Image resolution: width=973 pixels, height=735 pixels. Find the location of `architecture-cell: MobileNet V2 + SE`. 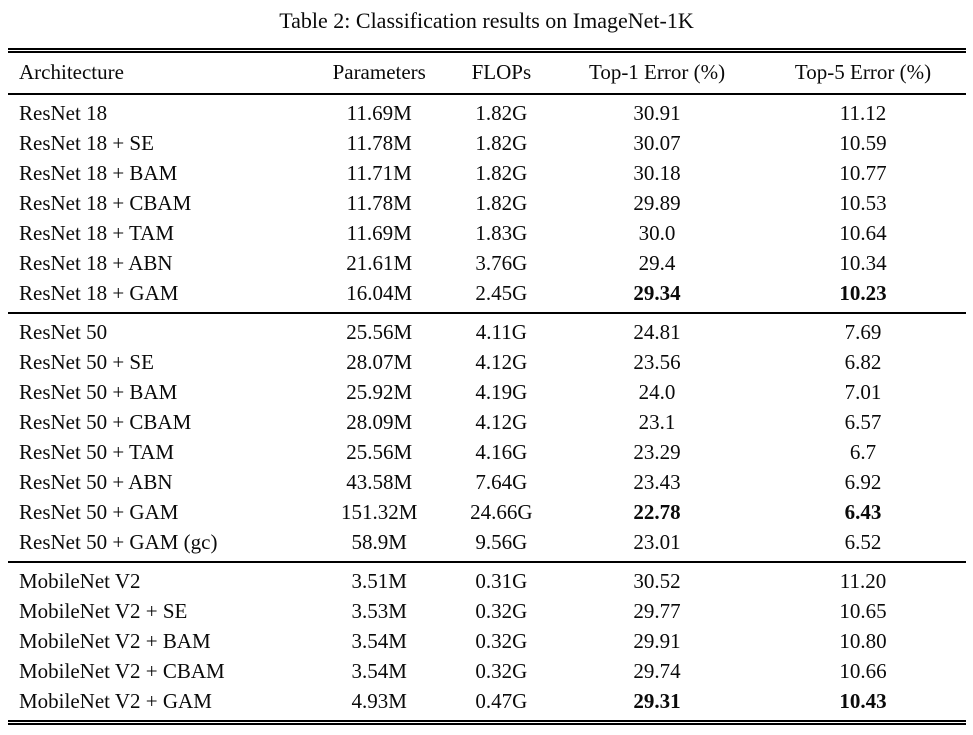

architecture-cell: MobileNet V2 + SE is located at coordinates (103, 610).